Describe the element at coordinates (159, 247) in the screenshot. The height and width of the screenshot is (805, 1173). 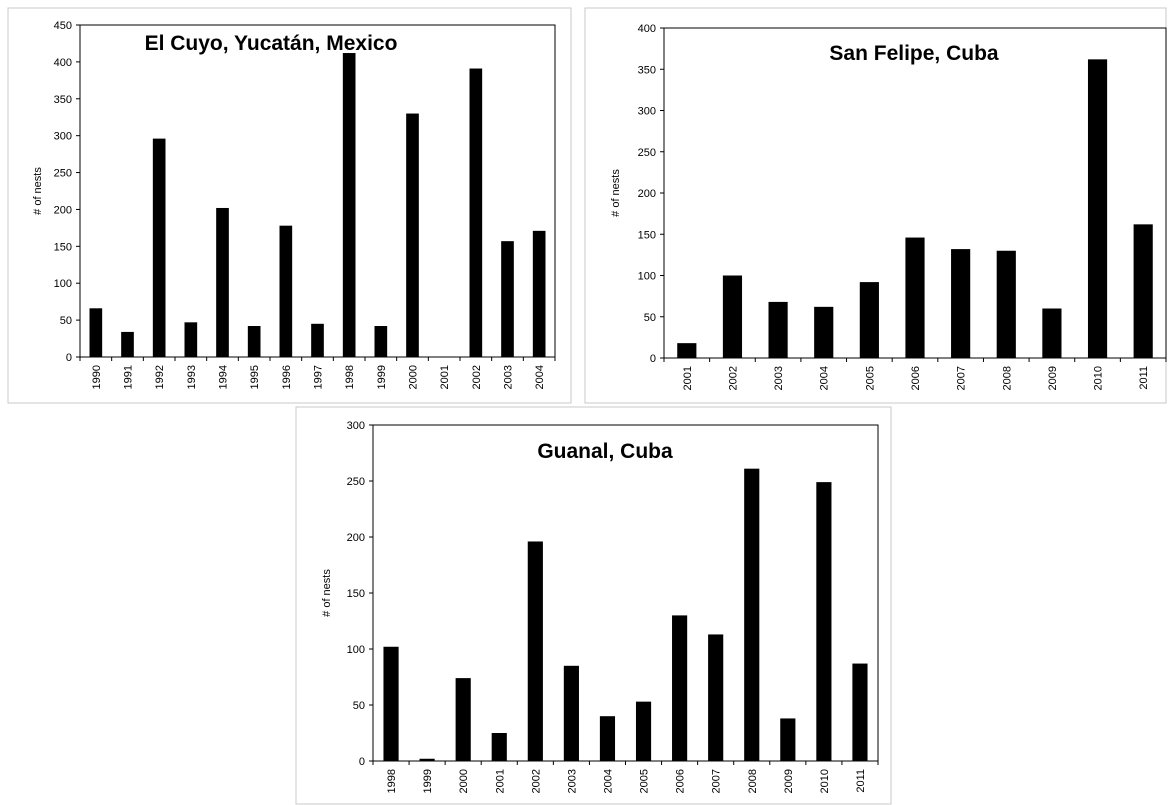
I see `bar-1992` at that location.